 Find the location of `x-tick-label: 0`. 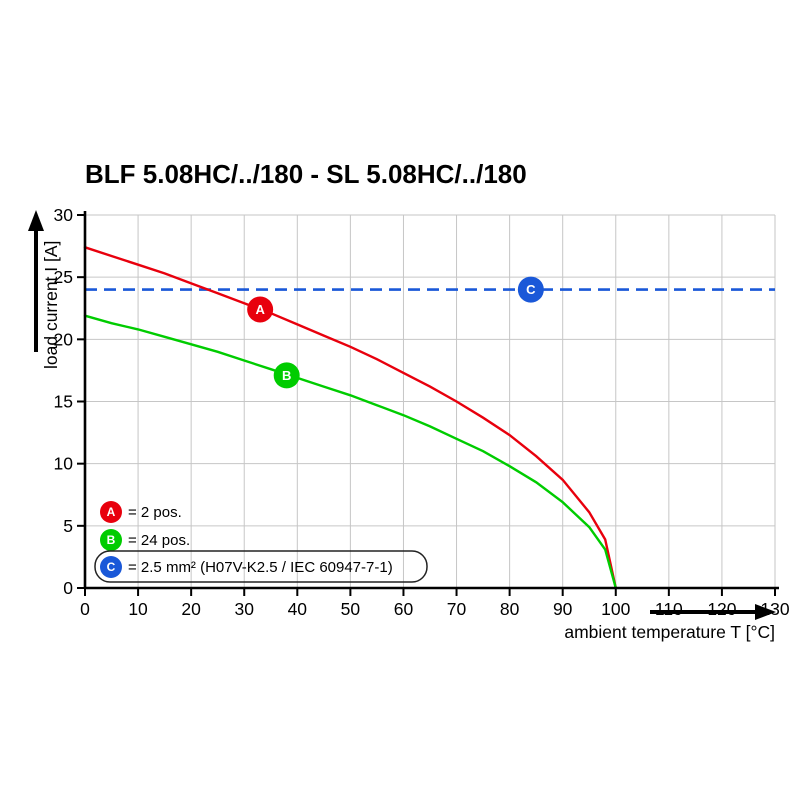

x-tick-label: 0 is located at coordinates (85, 609).